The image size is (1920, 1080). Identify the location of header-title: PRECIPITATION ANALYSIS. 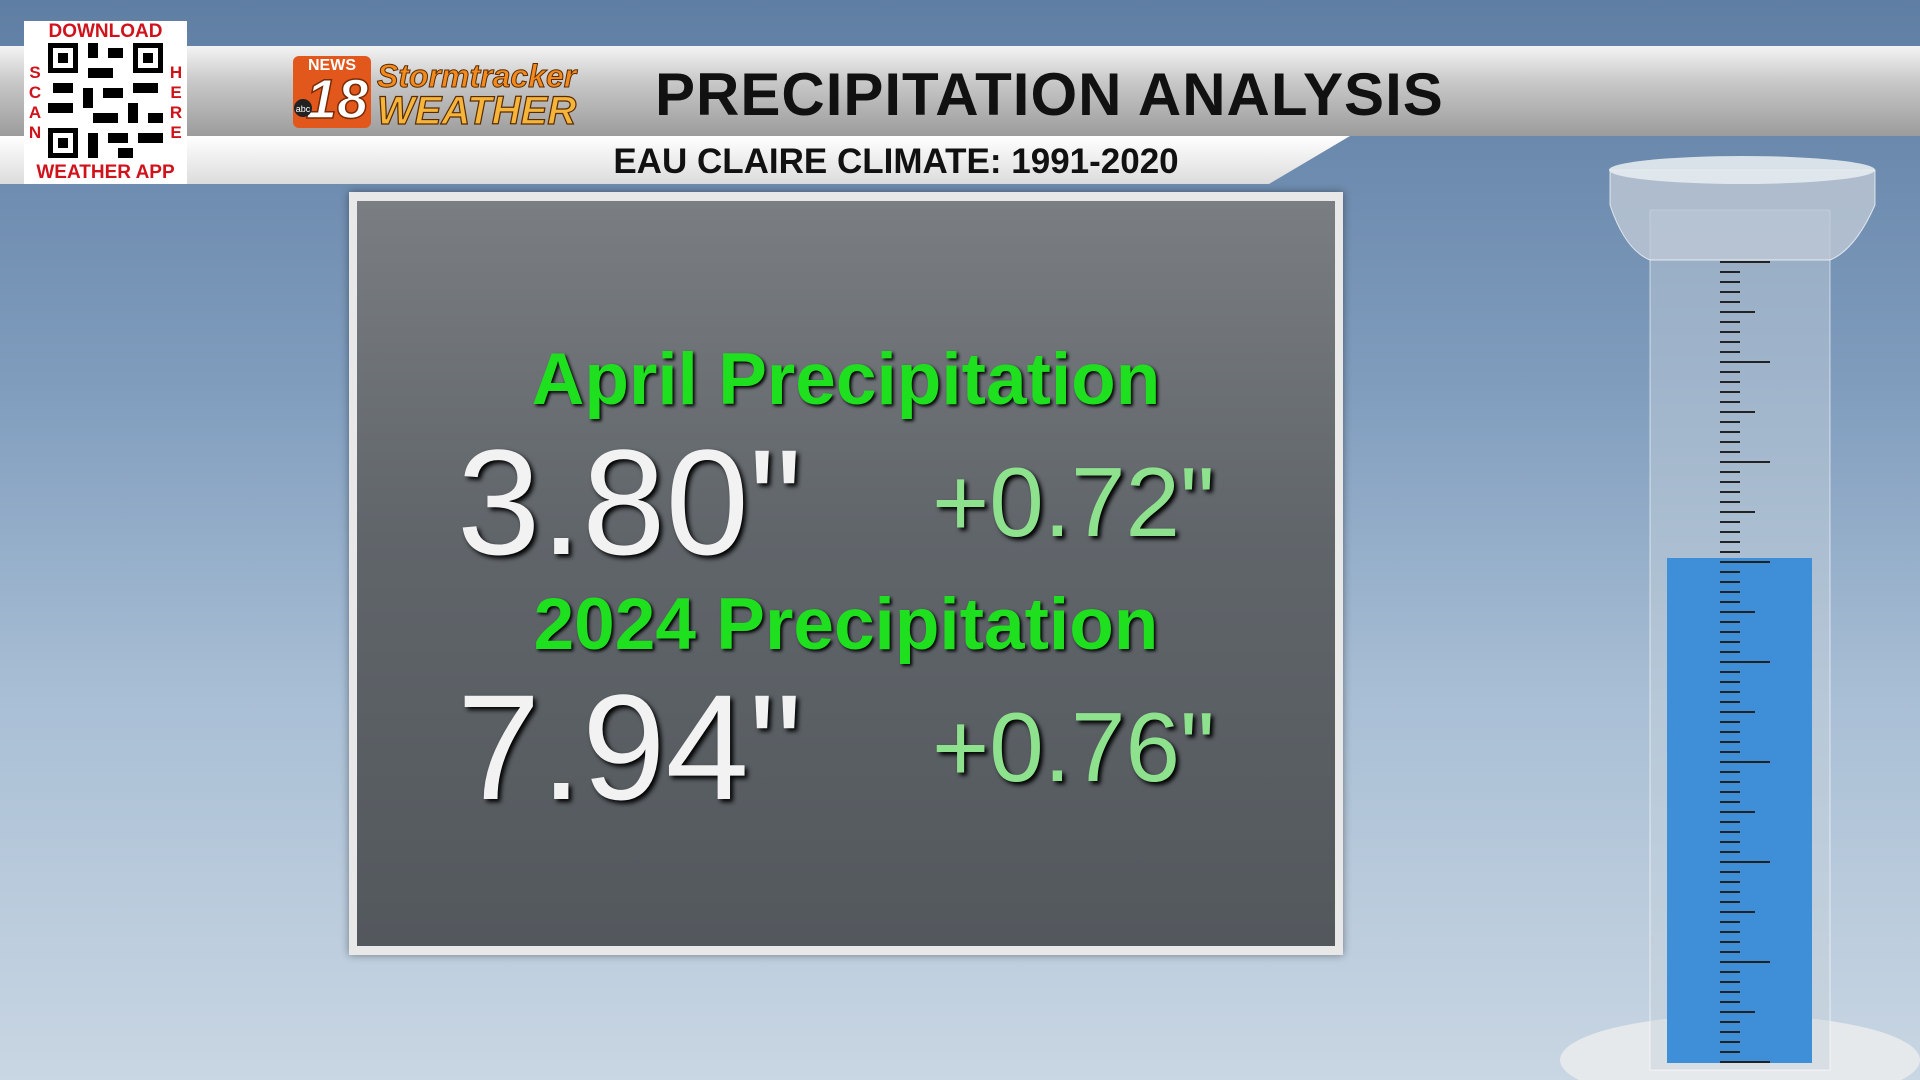
(1049, 94).